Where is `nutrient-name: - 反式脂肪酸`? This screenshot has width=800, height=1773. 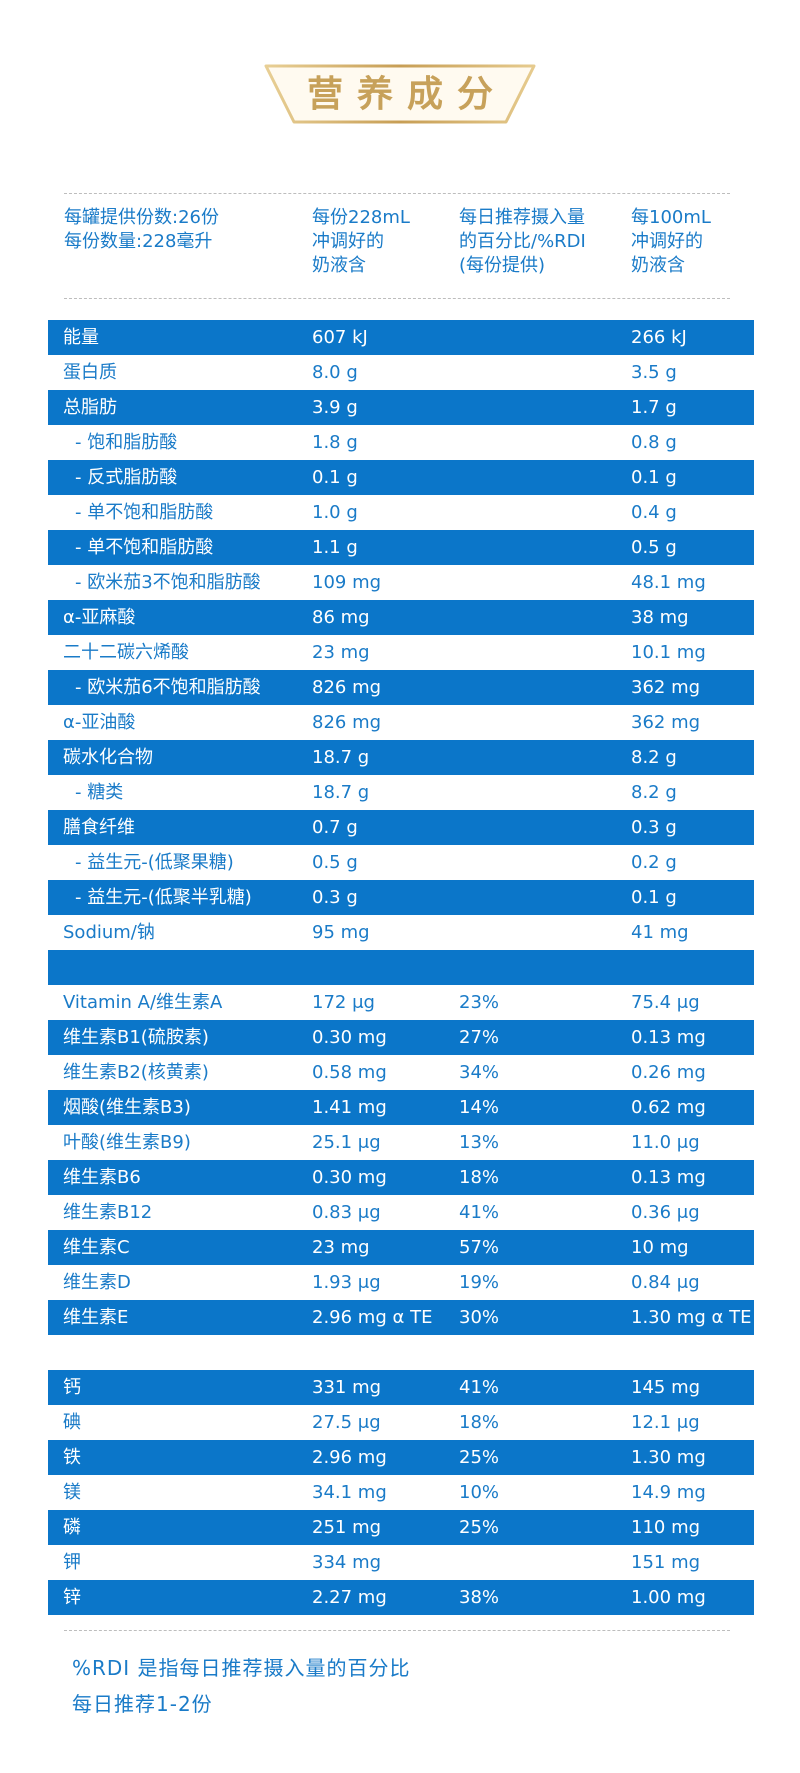
nutrient-name: - 反式脂肪酸 is located at coordinates (126, 477).